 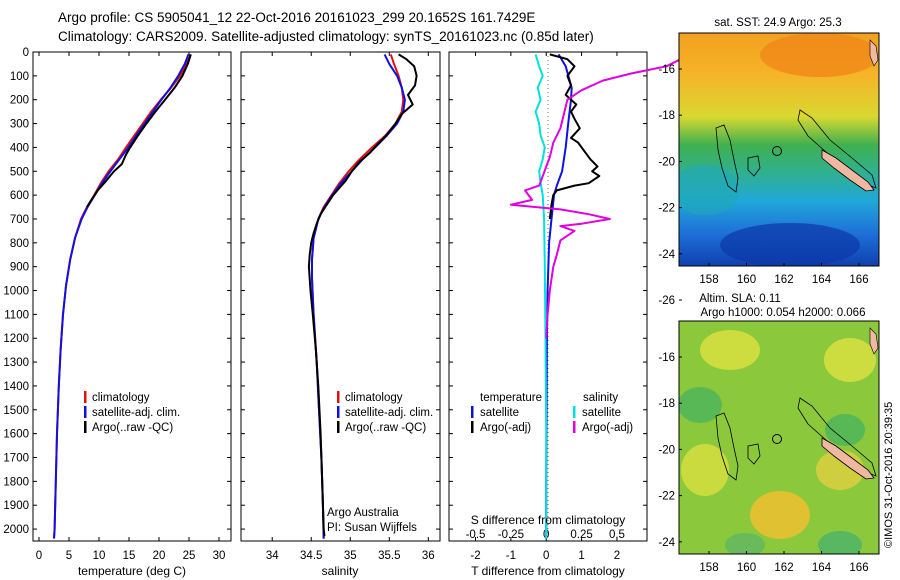 What do you see at coordinates (541, 296) in the screenshot?
I see `series-line-salinity-satellite` at bounding box center [541, 296].